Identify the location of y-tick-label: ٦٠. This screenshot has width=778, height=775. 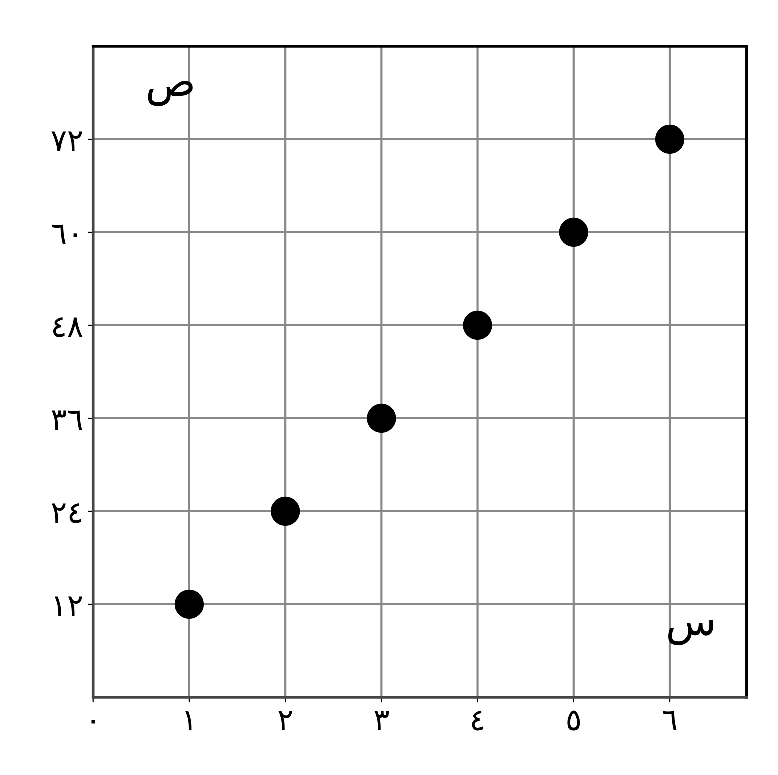
(65, 234).